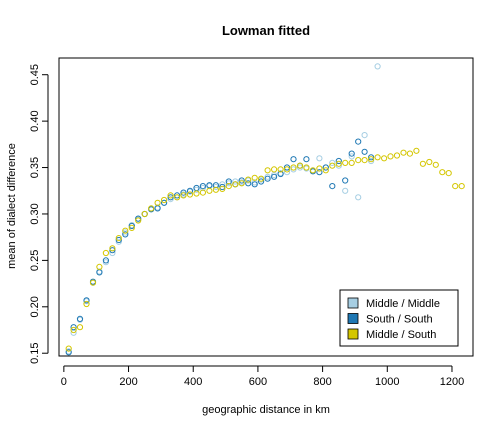 The width and height of the screenshot is (504, 432). What do you see at coordinates (387, 382) in the screenshot?
I see `x-tick-label: 1000` at bounding box center [387, 382].